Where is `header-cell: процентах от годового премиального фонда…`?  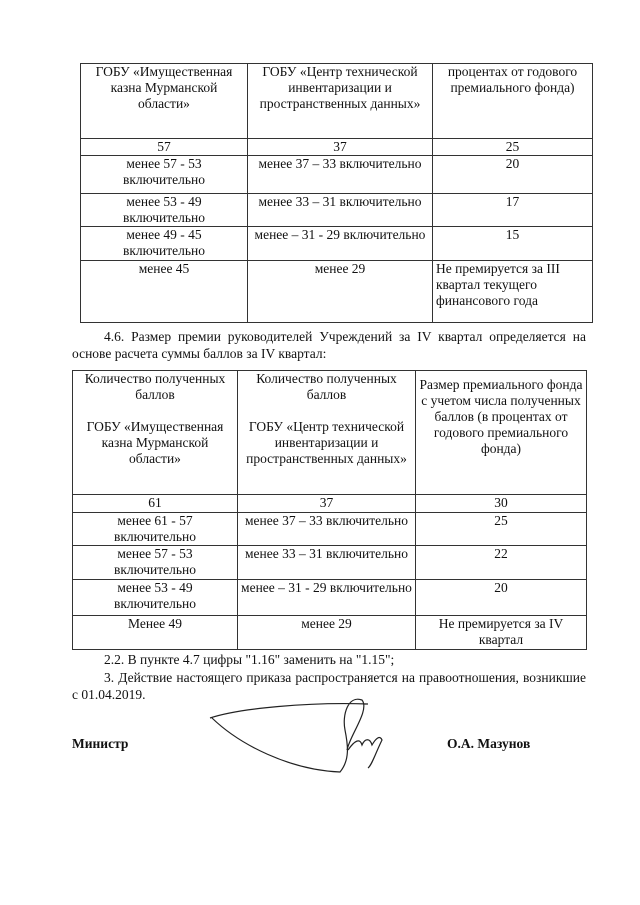
header-cell: процентах от годового премиального фонда… is located at coordinates (512, 101).